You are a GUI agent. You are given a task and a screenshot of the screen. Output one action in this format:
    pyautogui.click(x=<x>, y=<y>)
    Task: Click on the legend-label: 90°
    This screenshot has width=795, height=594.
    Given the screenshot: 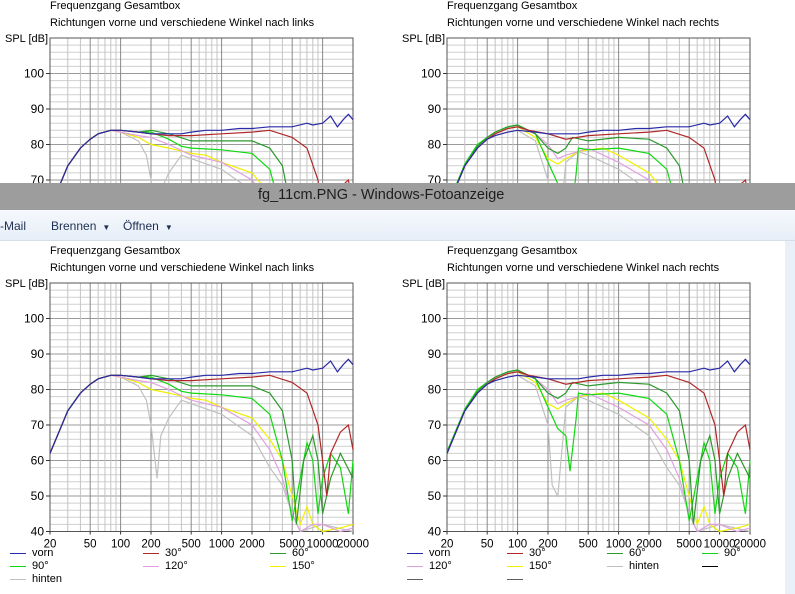 What is the action you would take?
    pyautogui.click(x=732, y=553)
    